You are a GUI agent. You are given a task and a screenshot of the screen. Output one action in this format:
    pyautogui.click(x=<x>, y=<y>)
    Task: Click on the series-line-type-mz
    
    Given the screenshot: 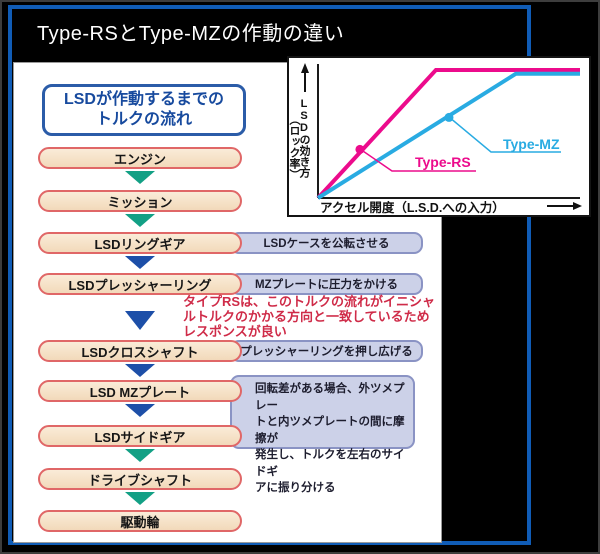 What is the action you would take?
    pyautogui.click(x=448, y=135)
    